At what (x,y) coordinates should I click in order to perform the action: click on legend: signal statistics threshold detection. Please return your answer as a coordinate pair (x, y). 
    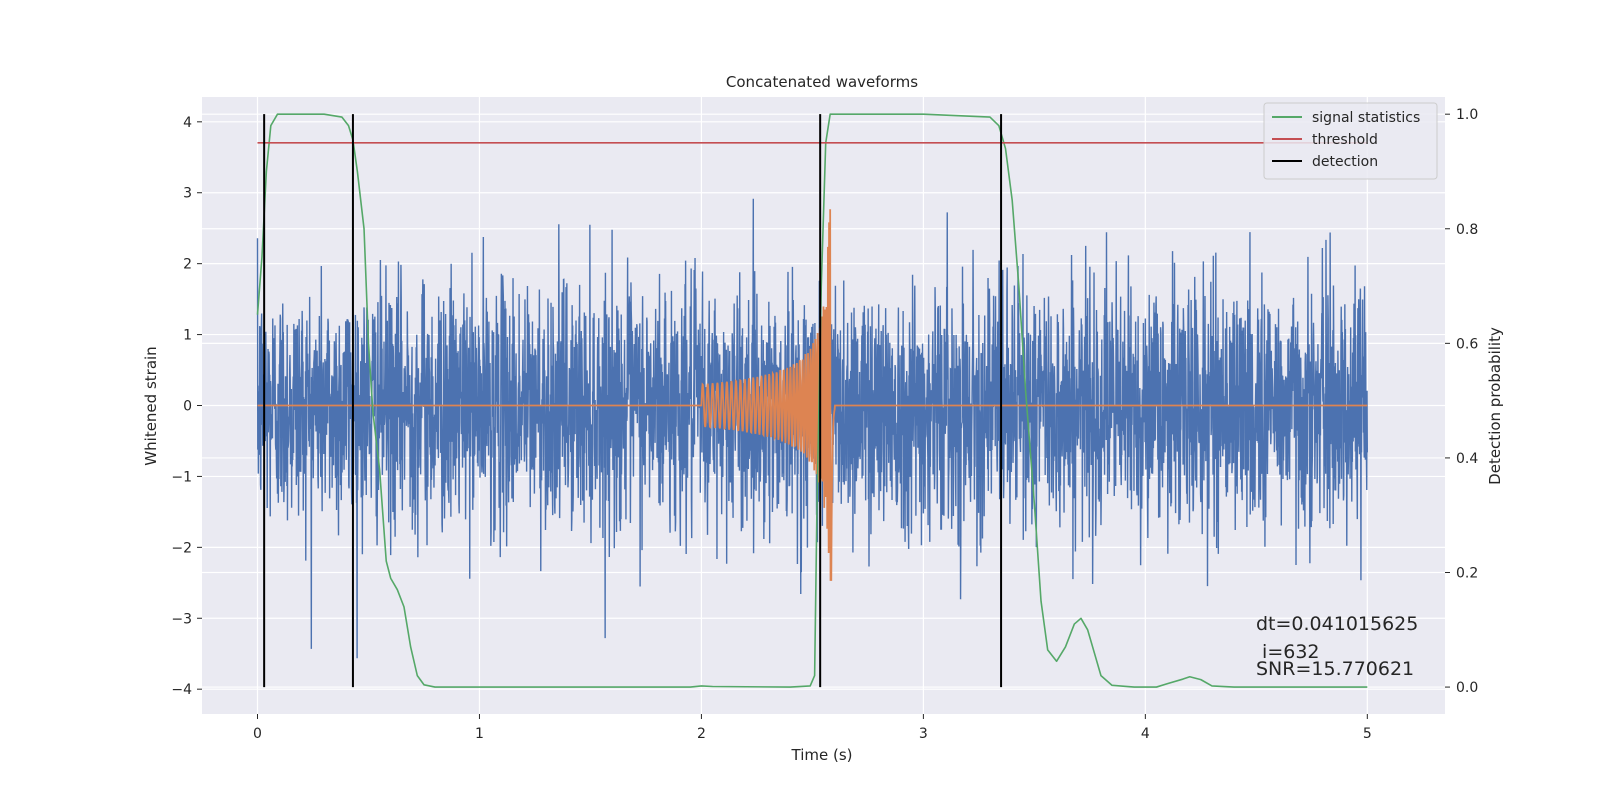
    Looking at the image, I should click on (1350, 141).